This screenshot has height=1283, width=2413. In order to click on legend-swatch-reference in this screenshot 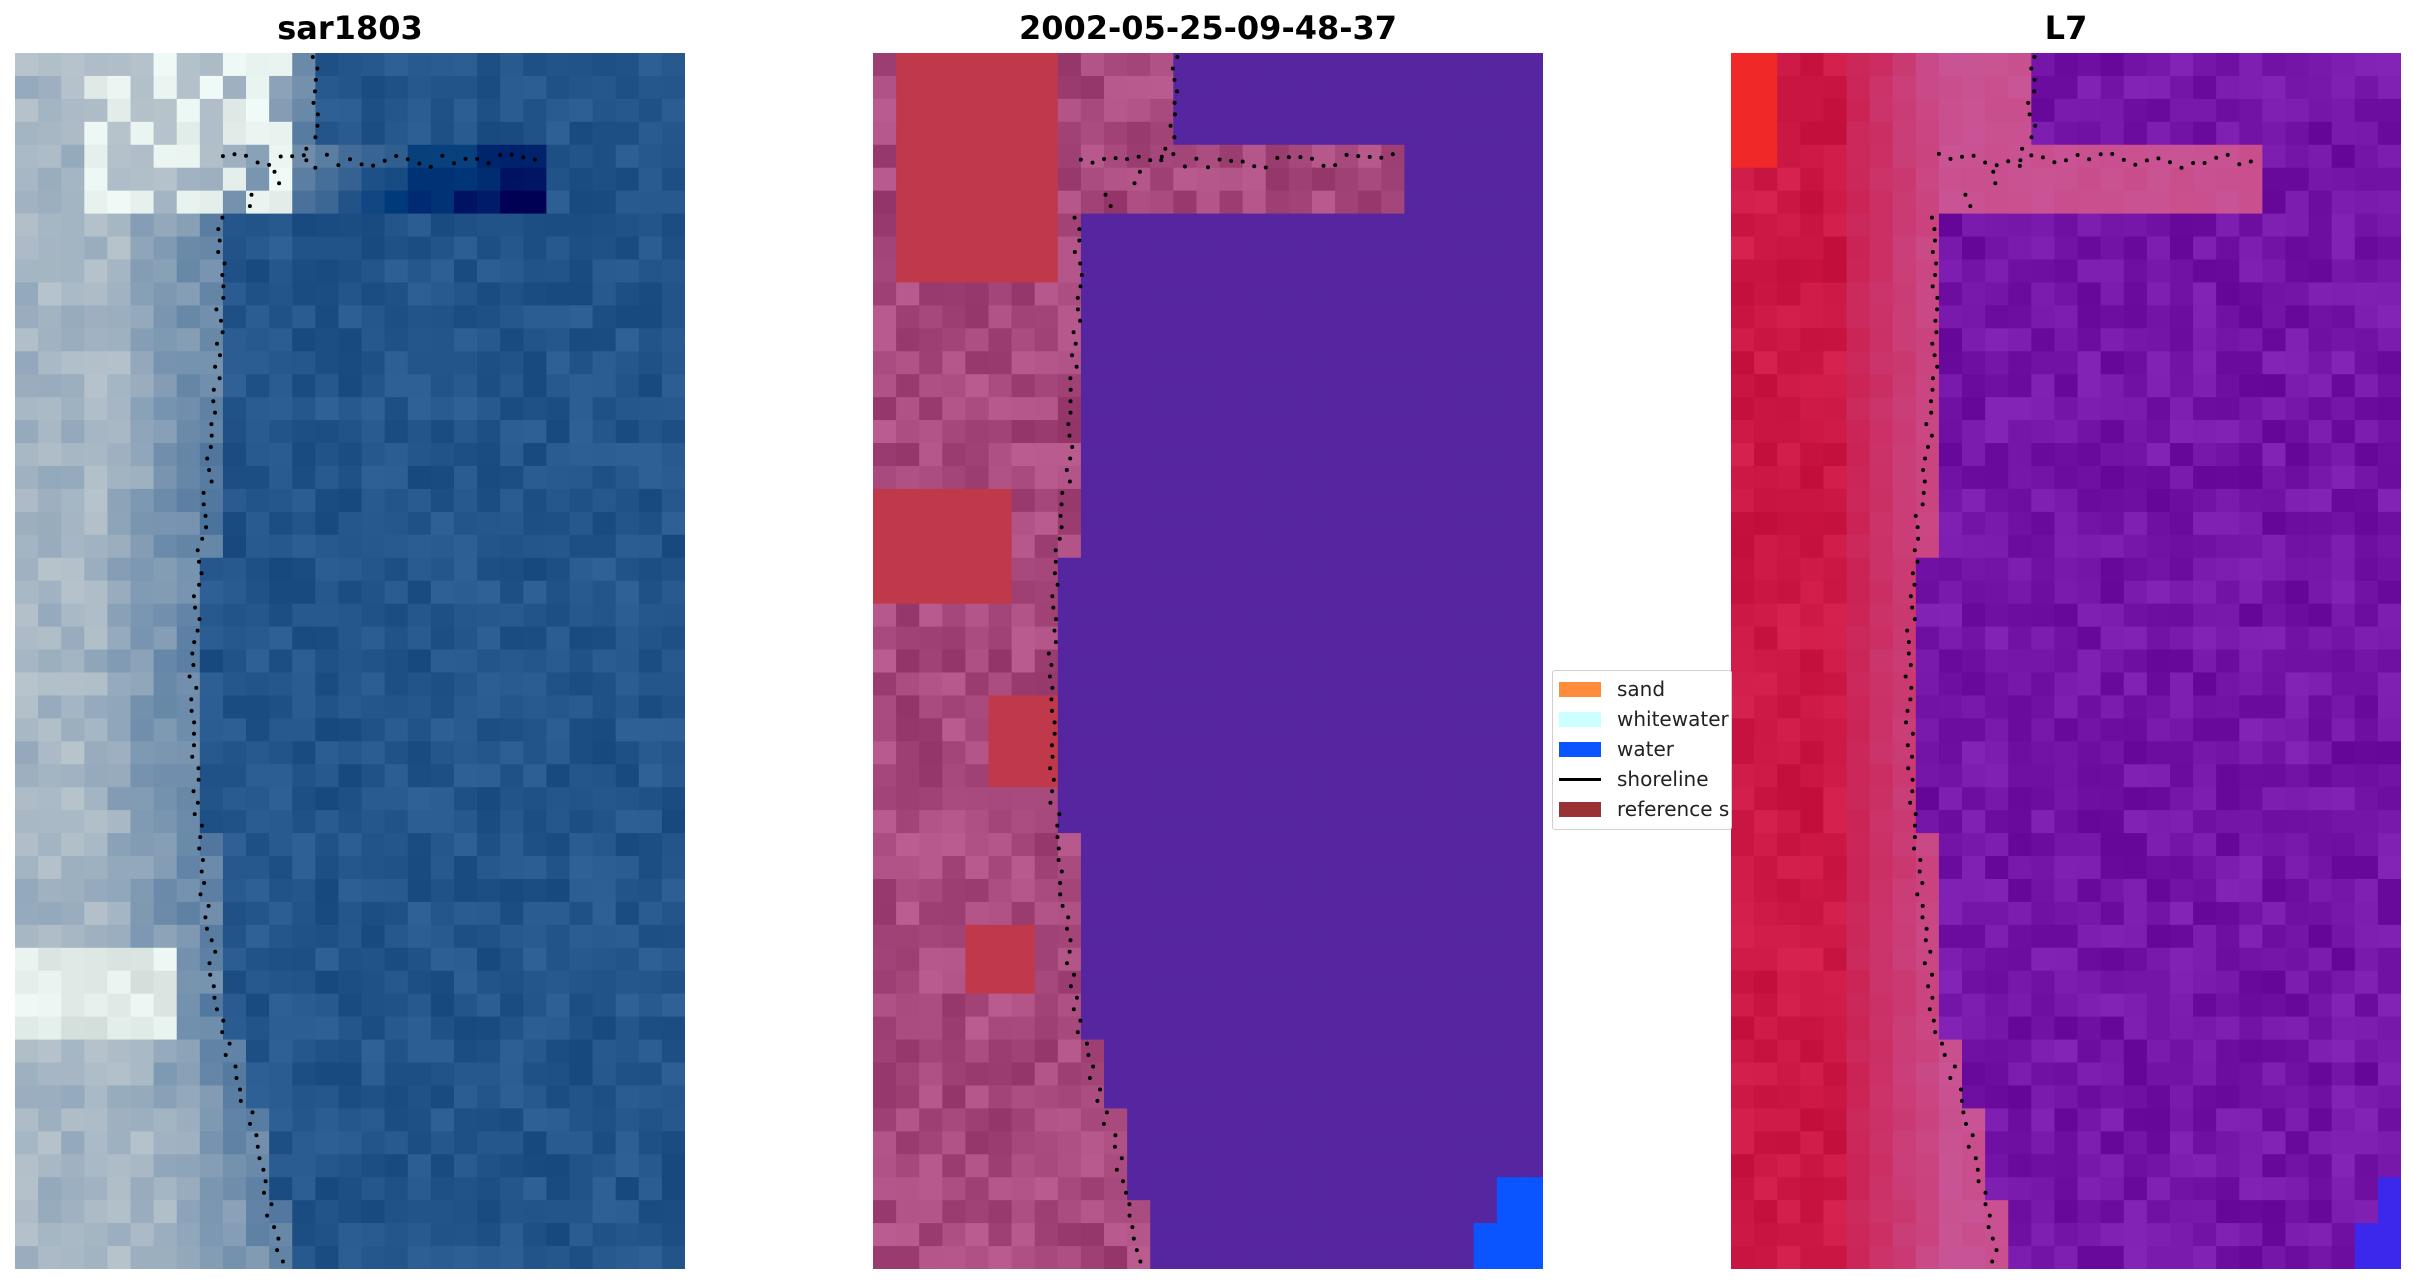, I will do `click(1580, 809)`.